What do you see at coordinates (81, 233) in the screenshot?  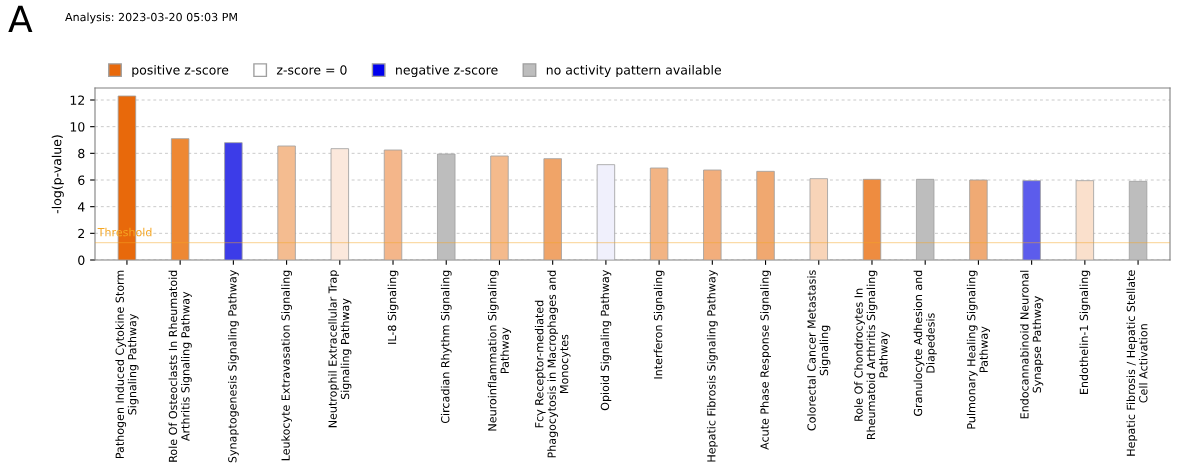 I see `y-tick-label: 2` at bounding box center [81, 233].